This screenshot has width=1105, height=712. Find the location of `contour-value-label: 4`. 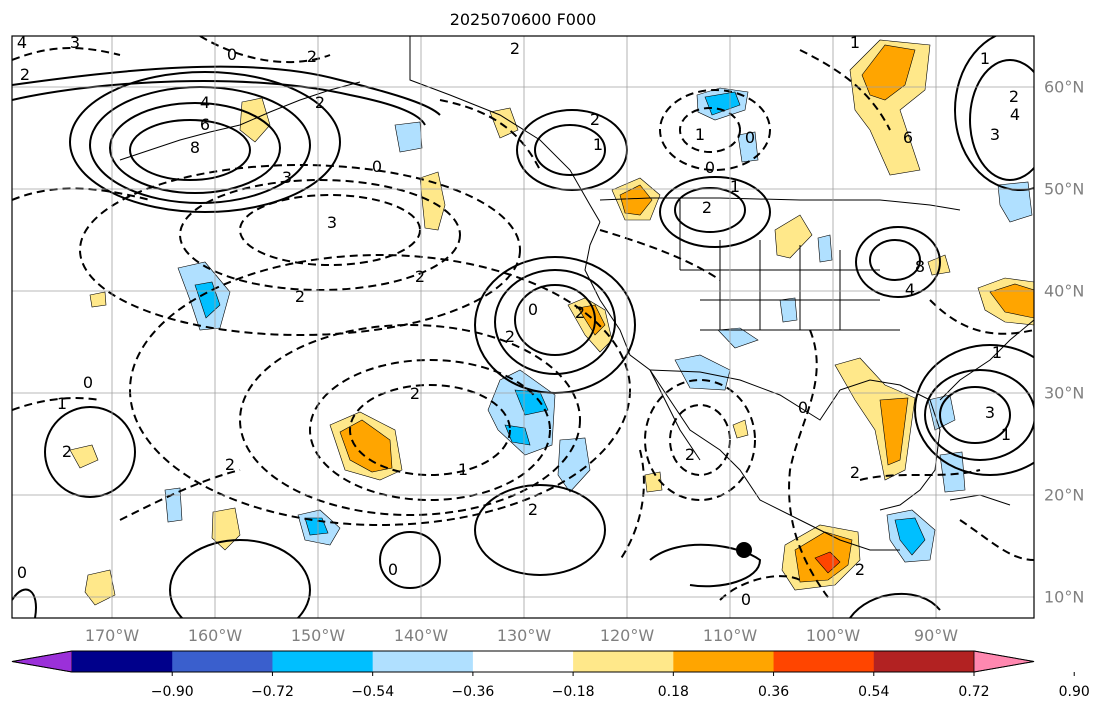

contour-value-label: 4 is located at coordinates (22, 42).